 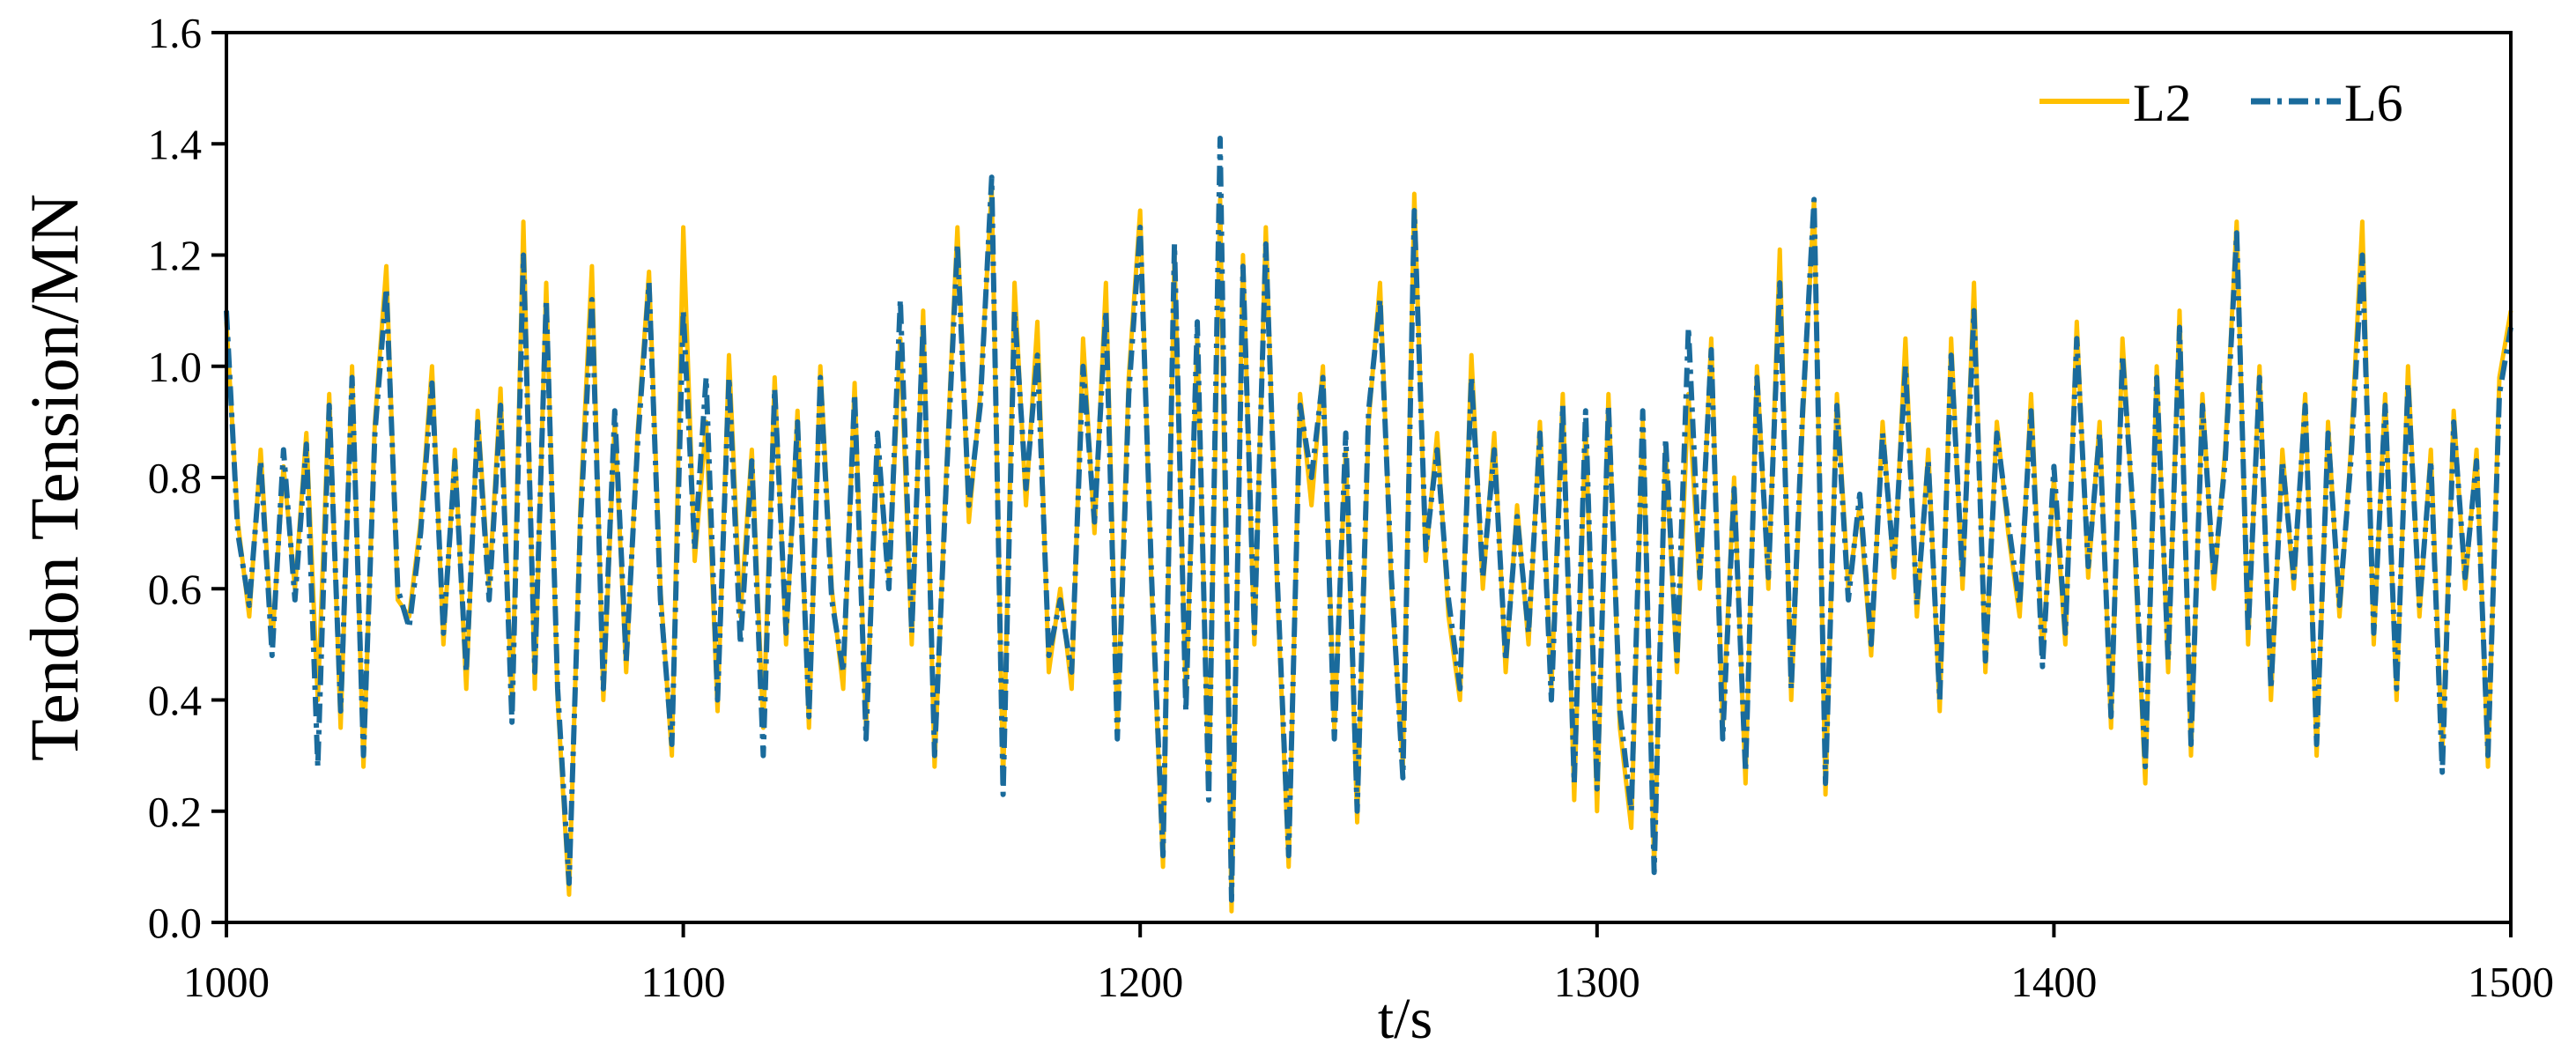 What do you see at coordinates (2053, 982) in the screenshot?
I see `x-tick-label: 1400` at bounding box center [2053, 982].